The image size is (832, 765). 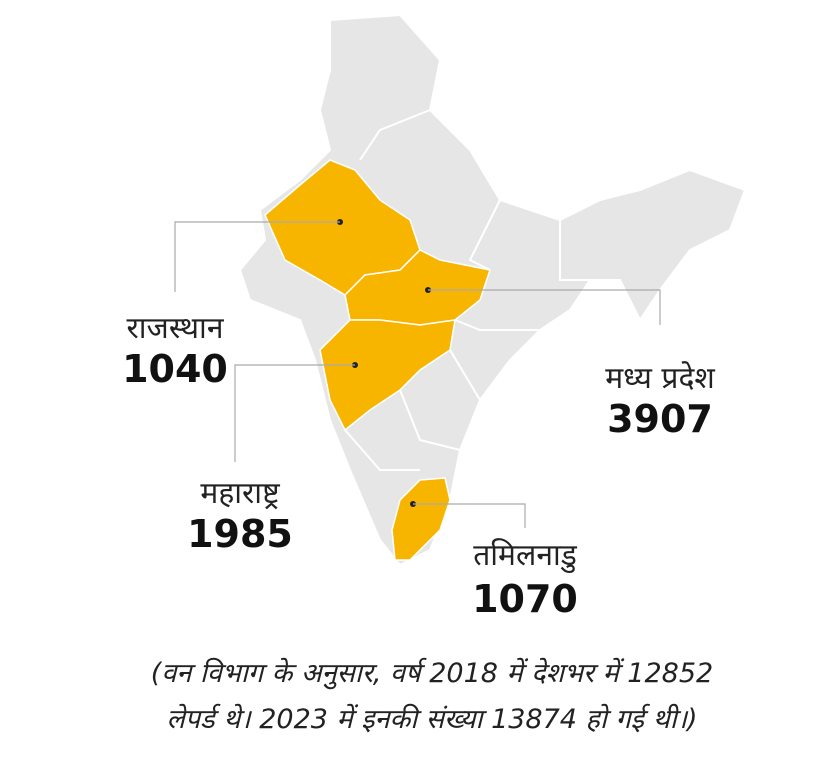 What do you see at coordinates (240, 534) in the screenshot?
I see `region-value: 1985` at bounding box center [240, 534].